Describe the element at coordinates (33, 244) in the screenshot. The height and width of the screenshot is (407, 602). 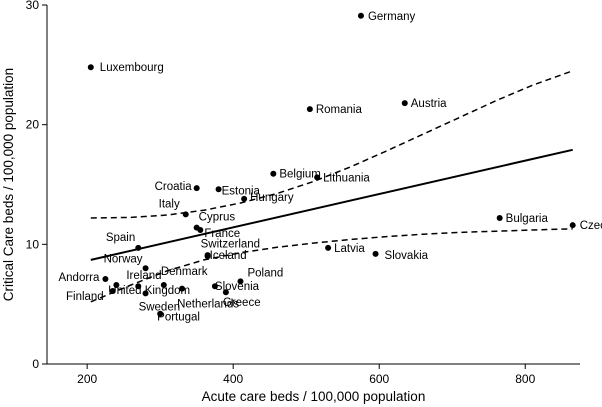
I see `y-tick-label: 10` at that location.